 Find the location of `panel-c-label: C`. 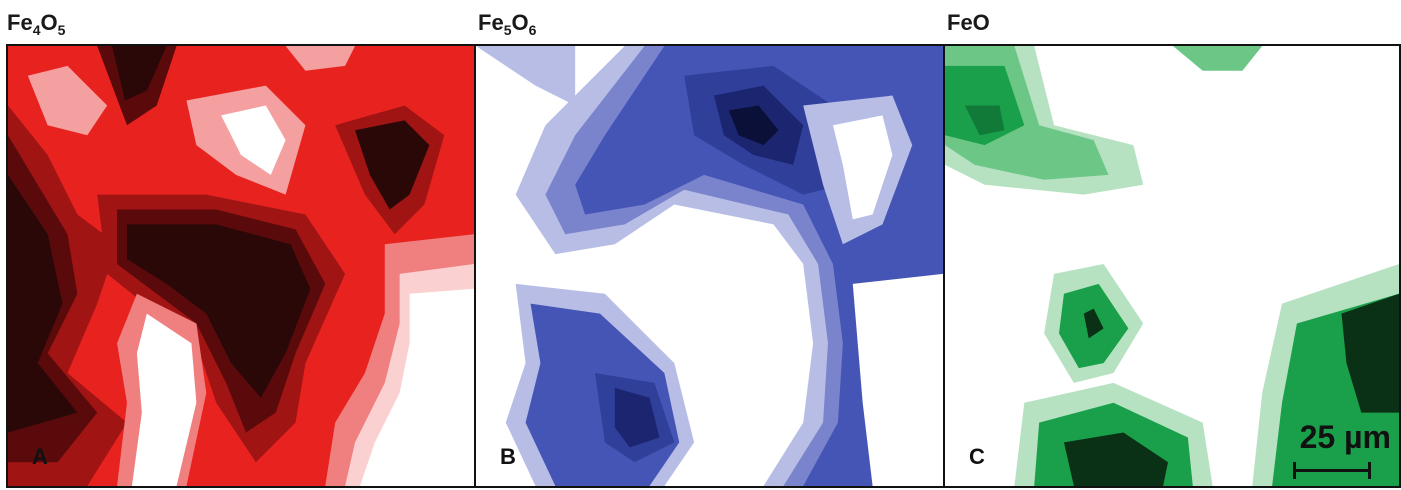

panel-c-label: C is located at coordinates (977, 456).